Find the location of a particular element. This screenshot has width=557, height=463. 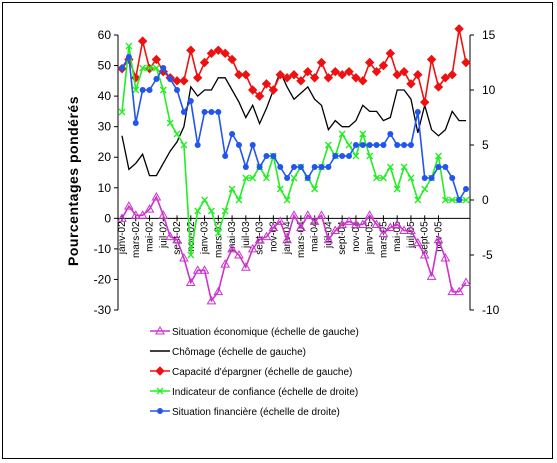

x-tick-label: juil-03 is located at coordinates (246, 235).